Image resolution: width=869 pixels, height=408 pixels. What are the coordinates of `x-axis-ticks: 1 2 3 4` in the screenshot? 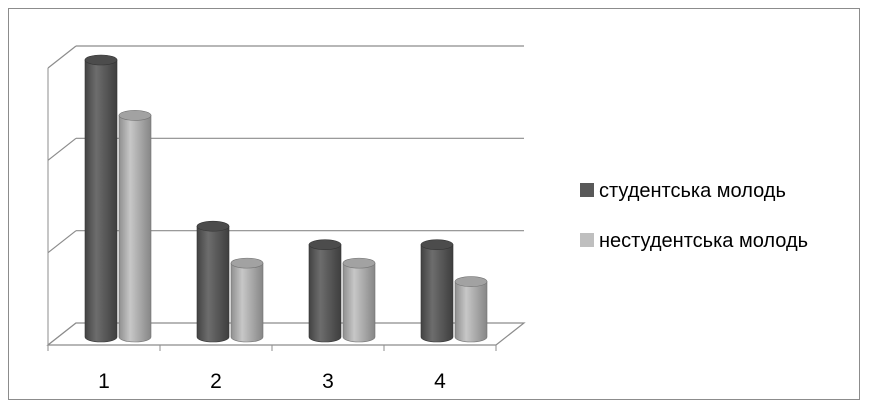 It's located at (272, 381).